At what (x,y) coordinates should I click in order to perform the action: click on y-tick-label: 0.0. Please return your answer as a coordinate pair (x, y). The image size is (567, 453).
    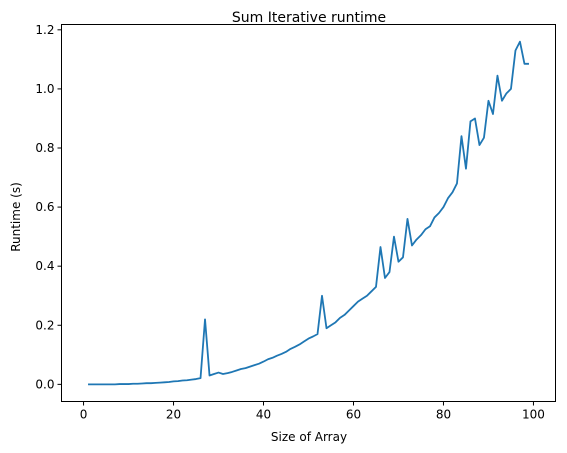
    Looking at the image, I should click on (44, 384).